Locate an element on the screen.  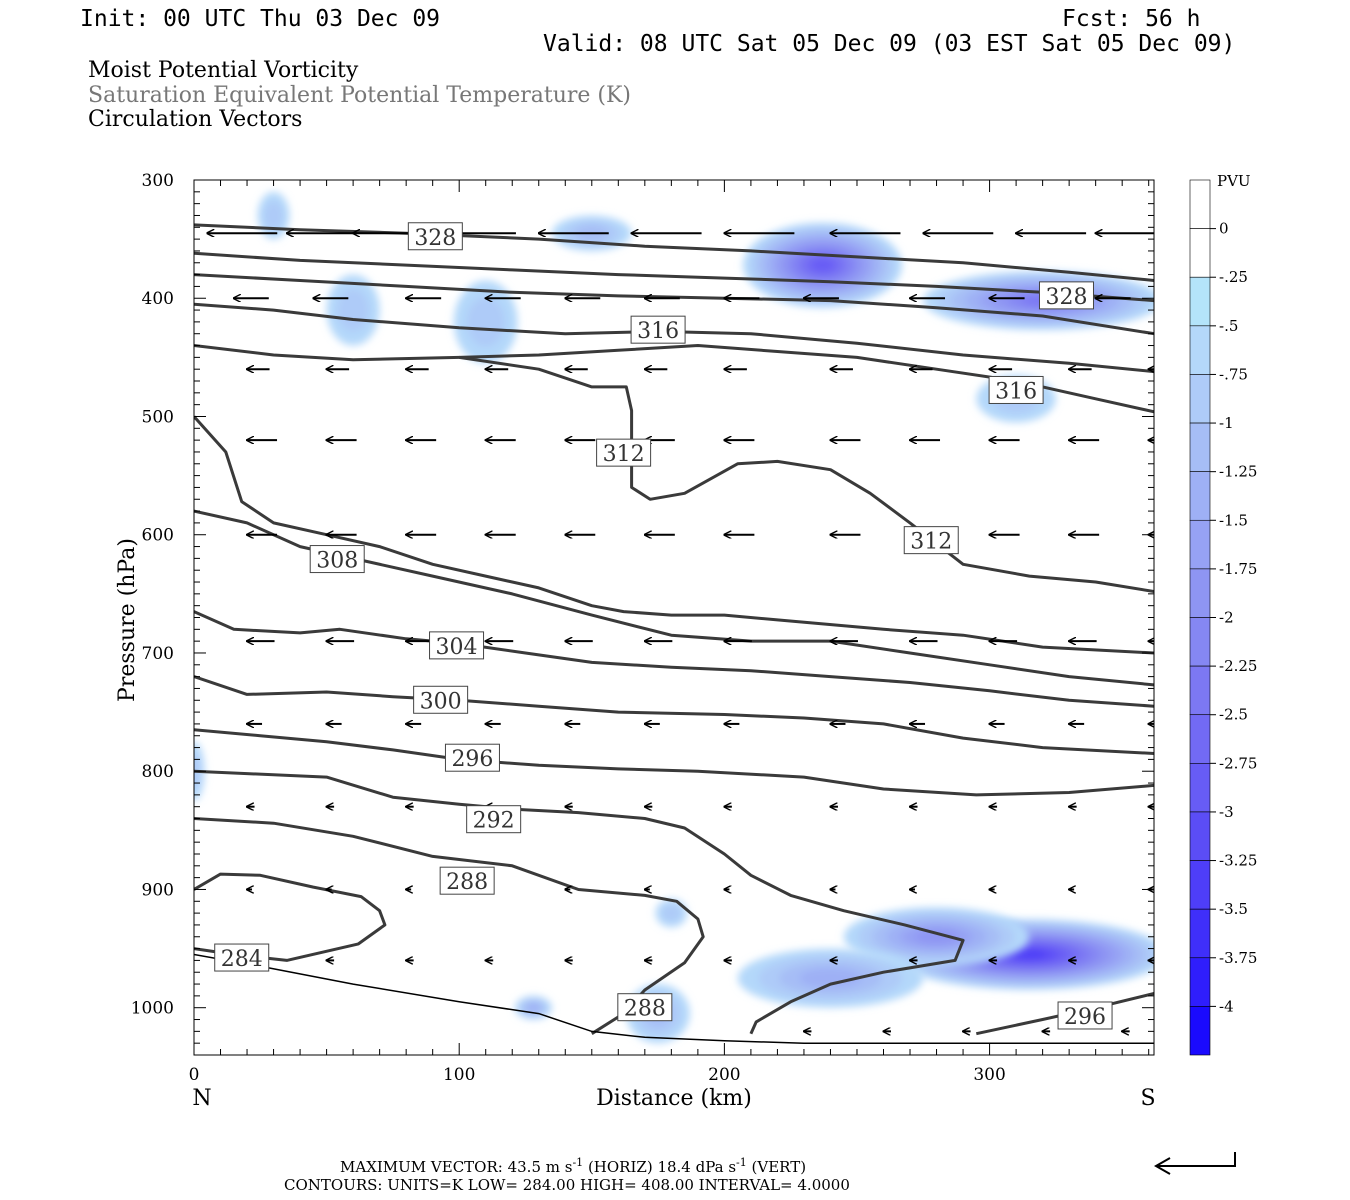
svg-text: 304 is located at coordinates (457, 647).